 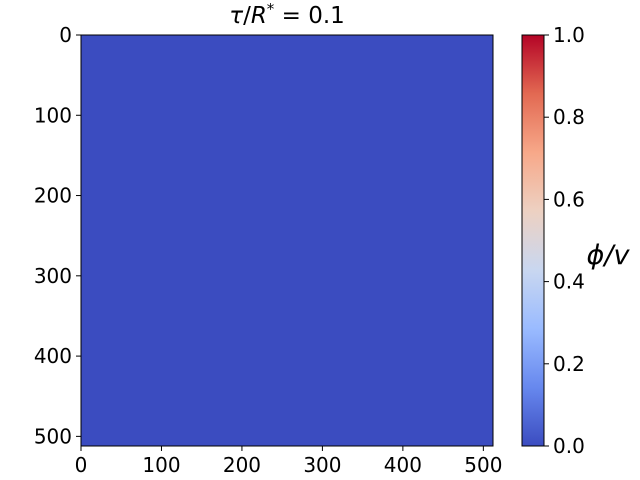 What do you see at coordinates (288, 461) in the screenshot?
I see `x-axis: 0 100 200 300 400 500` at bounding box center [288, 461].